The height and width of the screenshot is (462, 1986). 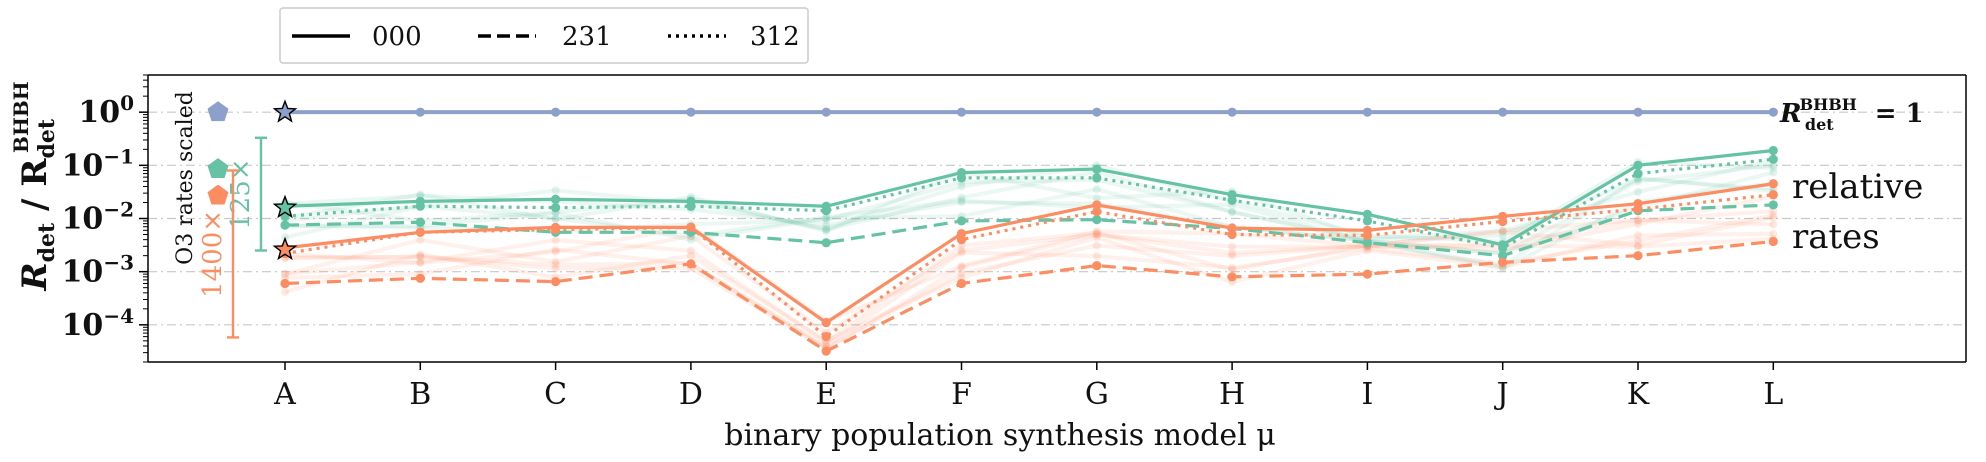 What do you see at coordinates (961, 394) in the screenshot?
I see `x-tick-label-F: F` at bounding box center [961, 394].